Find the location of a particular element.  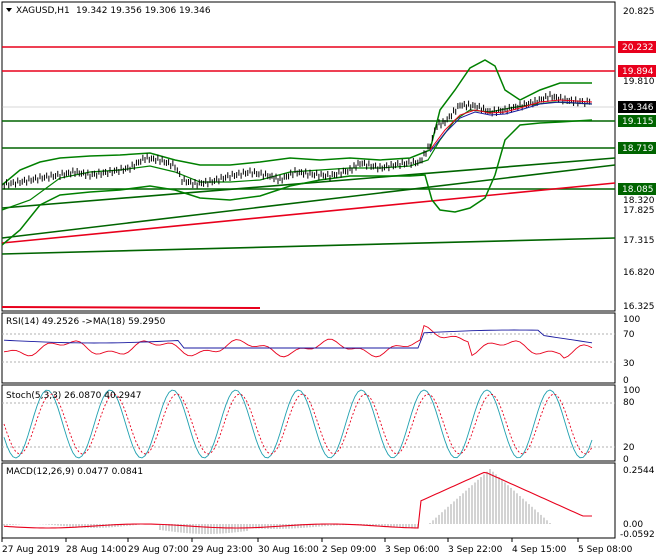

price-axis-label: 18.320 is located at coordinates (639, 201).